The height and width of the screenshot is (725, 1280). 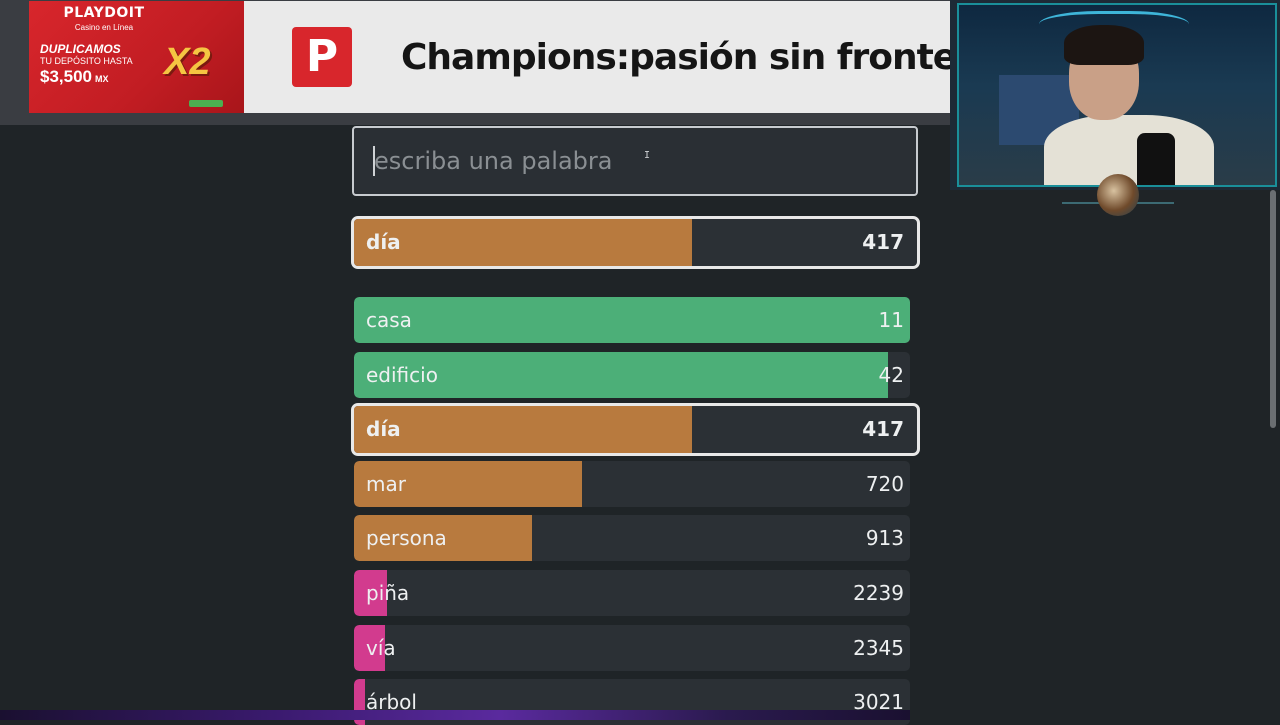 What do you see at coordinates (632, 647) in the screenshot?
I see `guess-row: vía 2345` at bounding box center [632, 647].